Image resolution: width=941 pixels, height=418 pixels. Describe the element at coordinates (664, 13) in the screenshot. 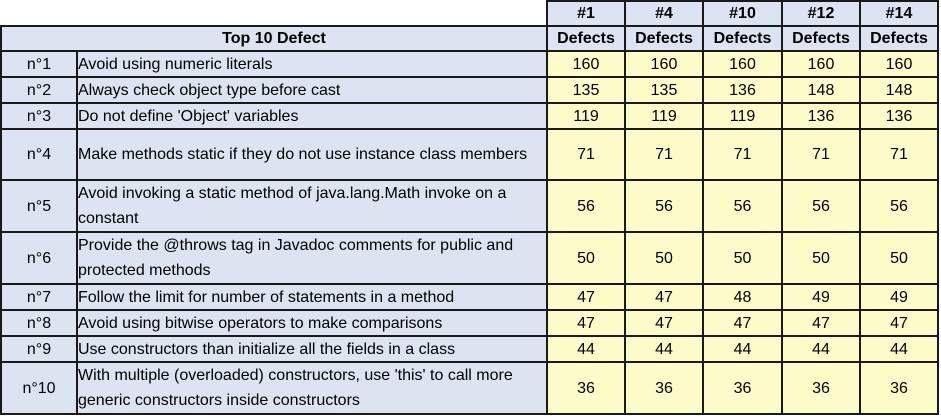

I see `release-header: #4` at that location.